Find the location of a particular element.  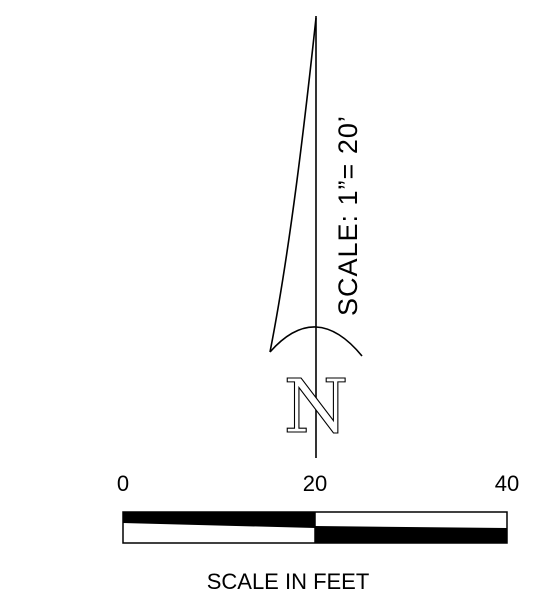

scale-bar-segment-left-fill is located at coordinates (219, 520).